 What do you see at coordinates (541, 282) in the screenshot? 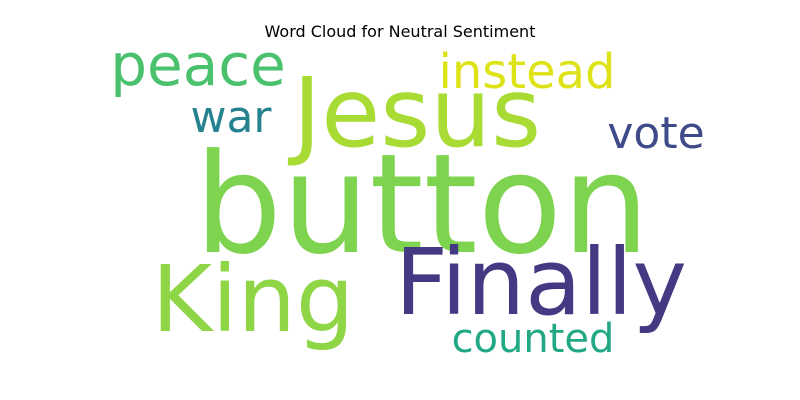
I see `word-finally: Finally` at bounding box center [541, 282].